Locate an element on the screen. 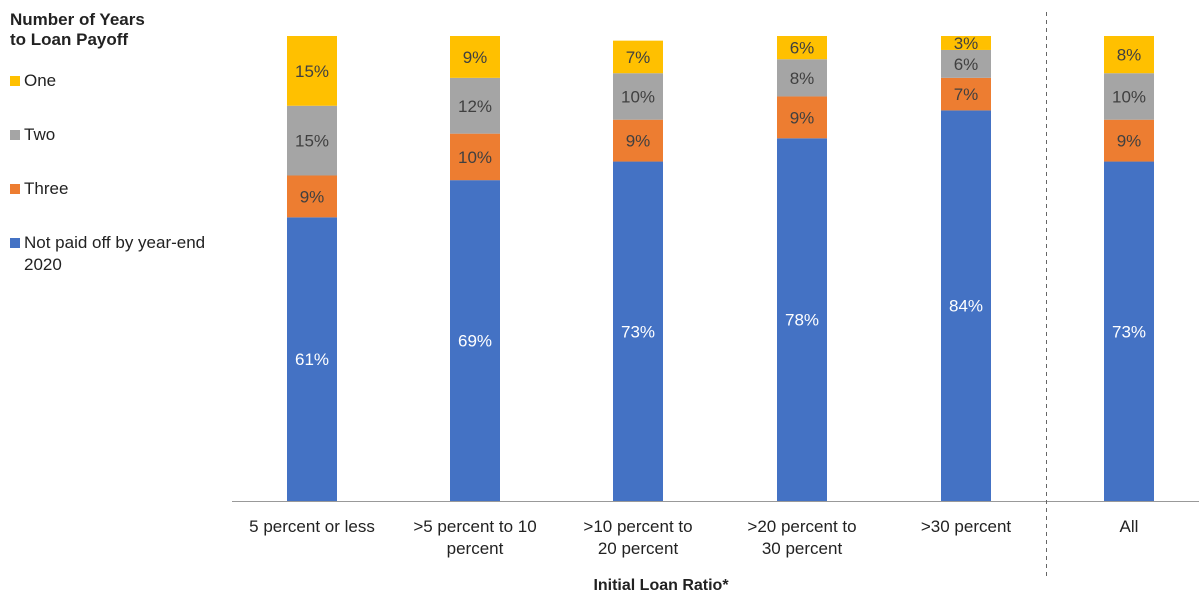 This screenshot has height=594, width=1199. legend-label-one: One is located at coordinates (40, 80).